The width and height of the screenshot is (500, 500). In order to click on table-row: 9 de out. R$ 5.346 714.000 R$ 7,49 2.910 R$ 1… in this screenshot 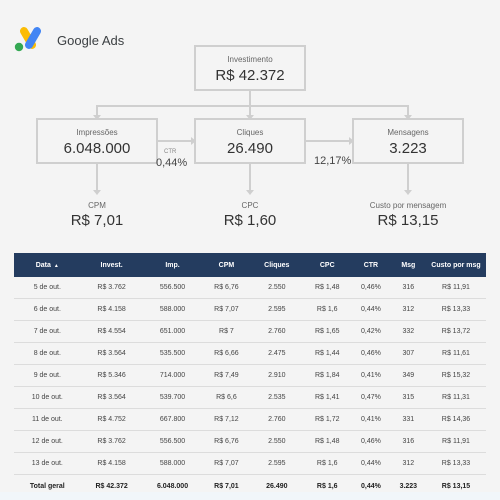, I will do `click(250, 375)`.